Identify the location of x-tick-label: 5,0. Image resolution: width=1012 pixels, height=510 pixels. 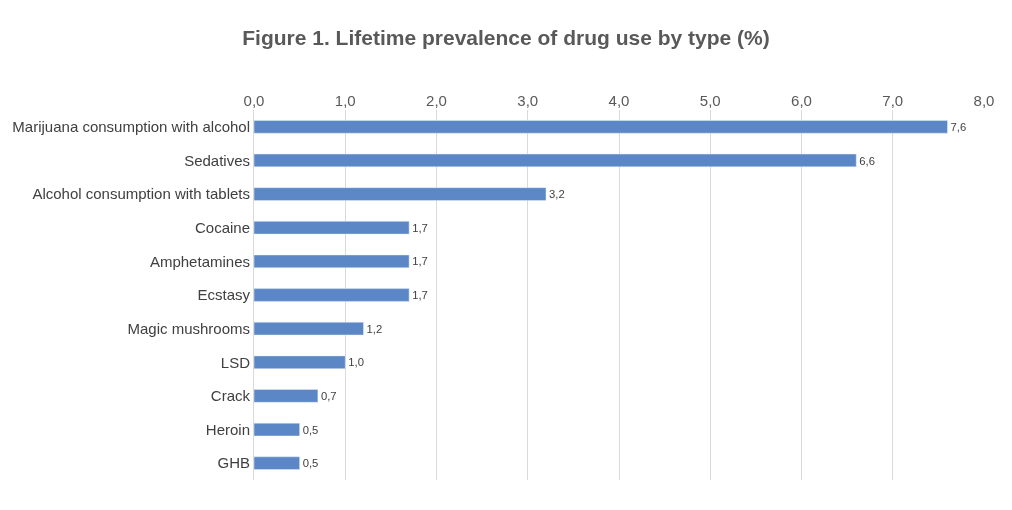
(710, 100).